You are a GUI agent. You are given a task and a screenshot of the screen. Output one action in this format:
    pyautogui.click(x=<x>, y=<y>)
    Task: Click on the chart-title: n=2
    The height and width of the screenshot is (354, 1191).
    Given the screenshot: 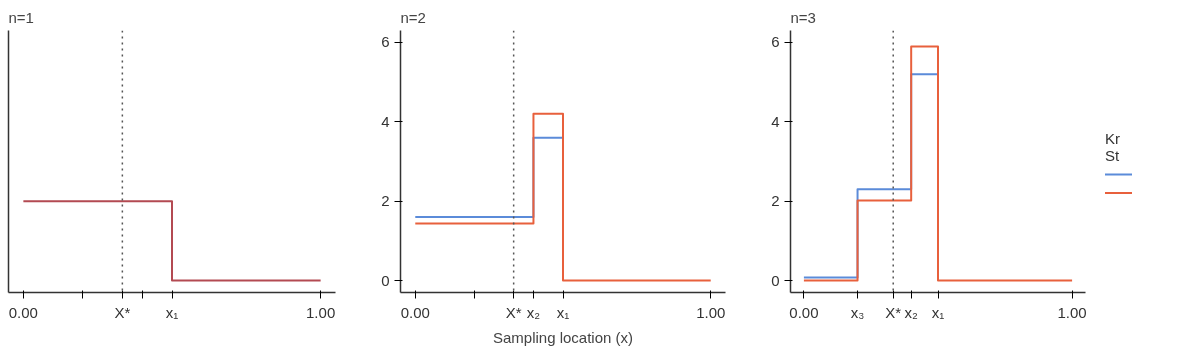 What is the action you would take?
    pyautogui.click(x=413, y=17)
    